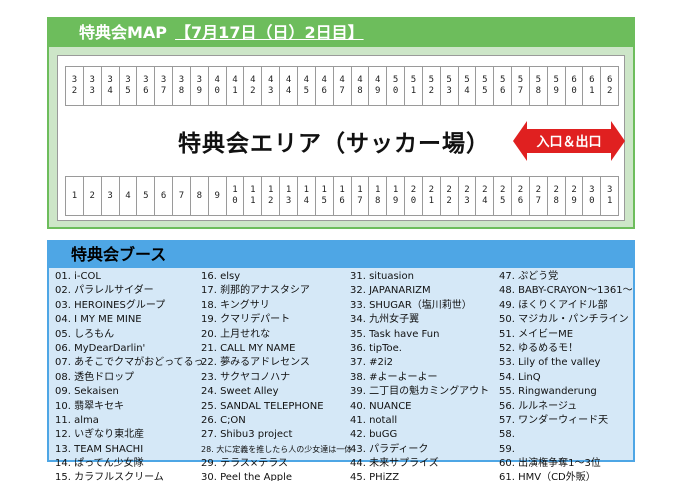 The height and width of the screenshot is (481, 680). Describe the element at coordinates (199, 196) in the screenshot. I see `booth-cell: 8` at that location.